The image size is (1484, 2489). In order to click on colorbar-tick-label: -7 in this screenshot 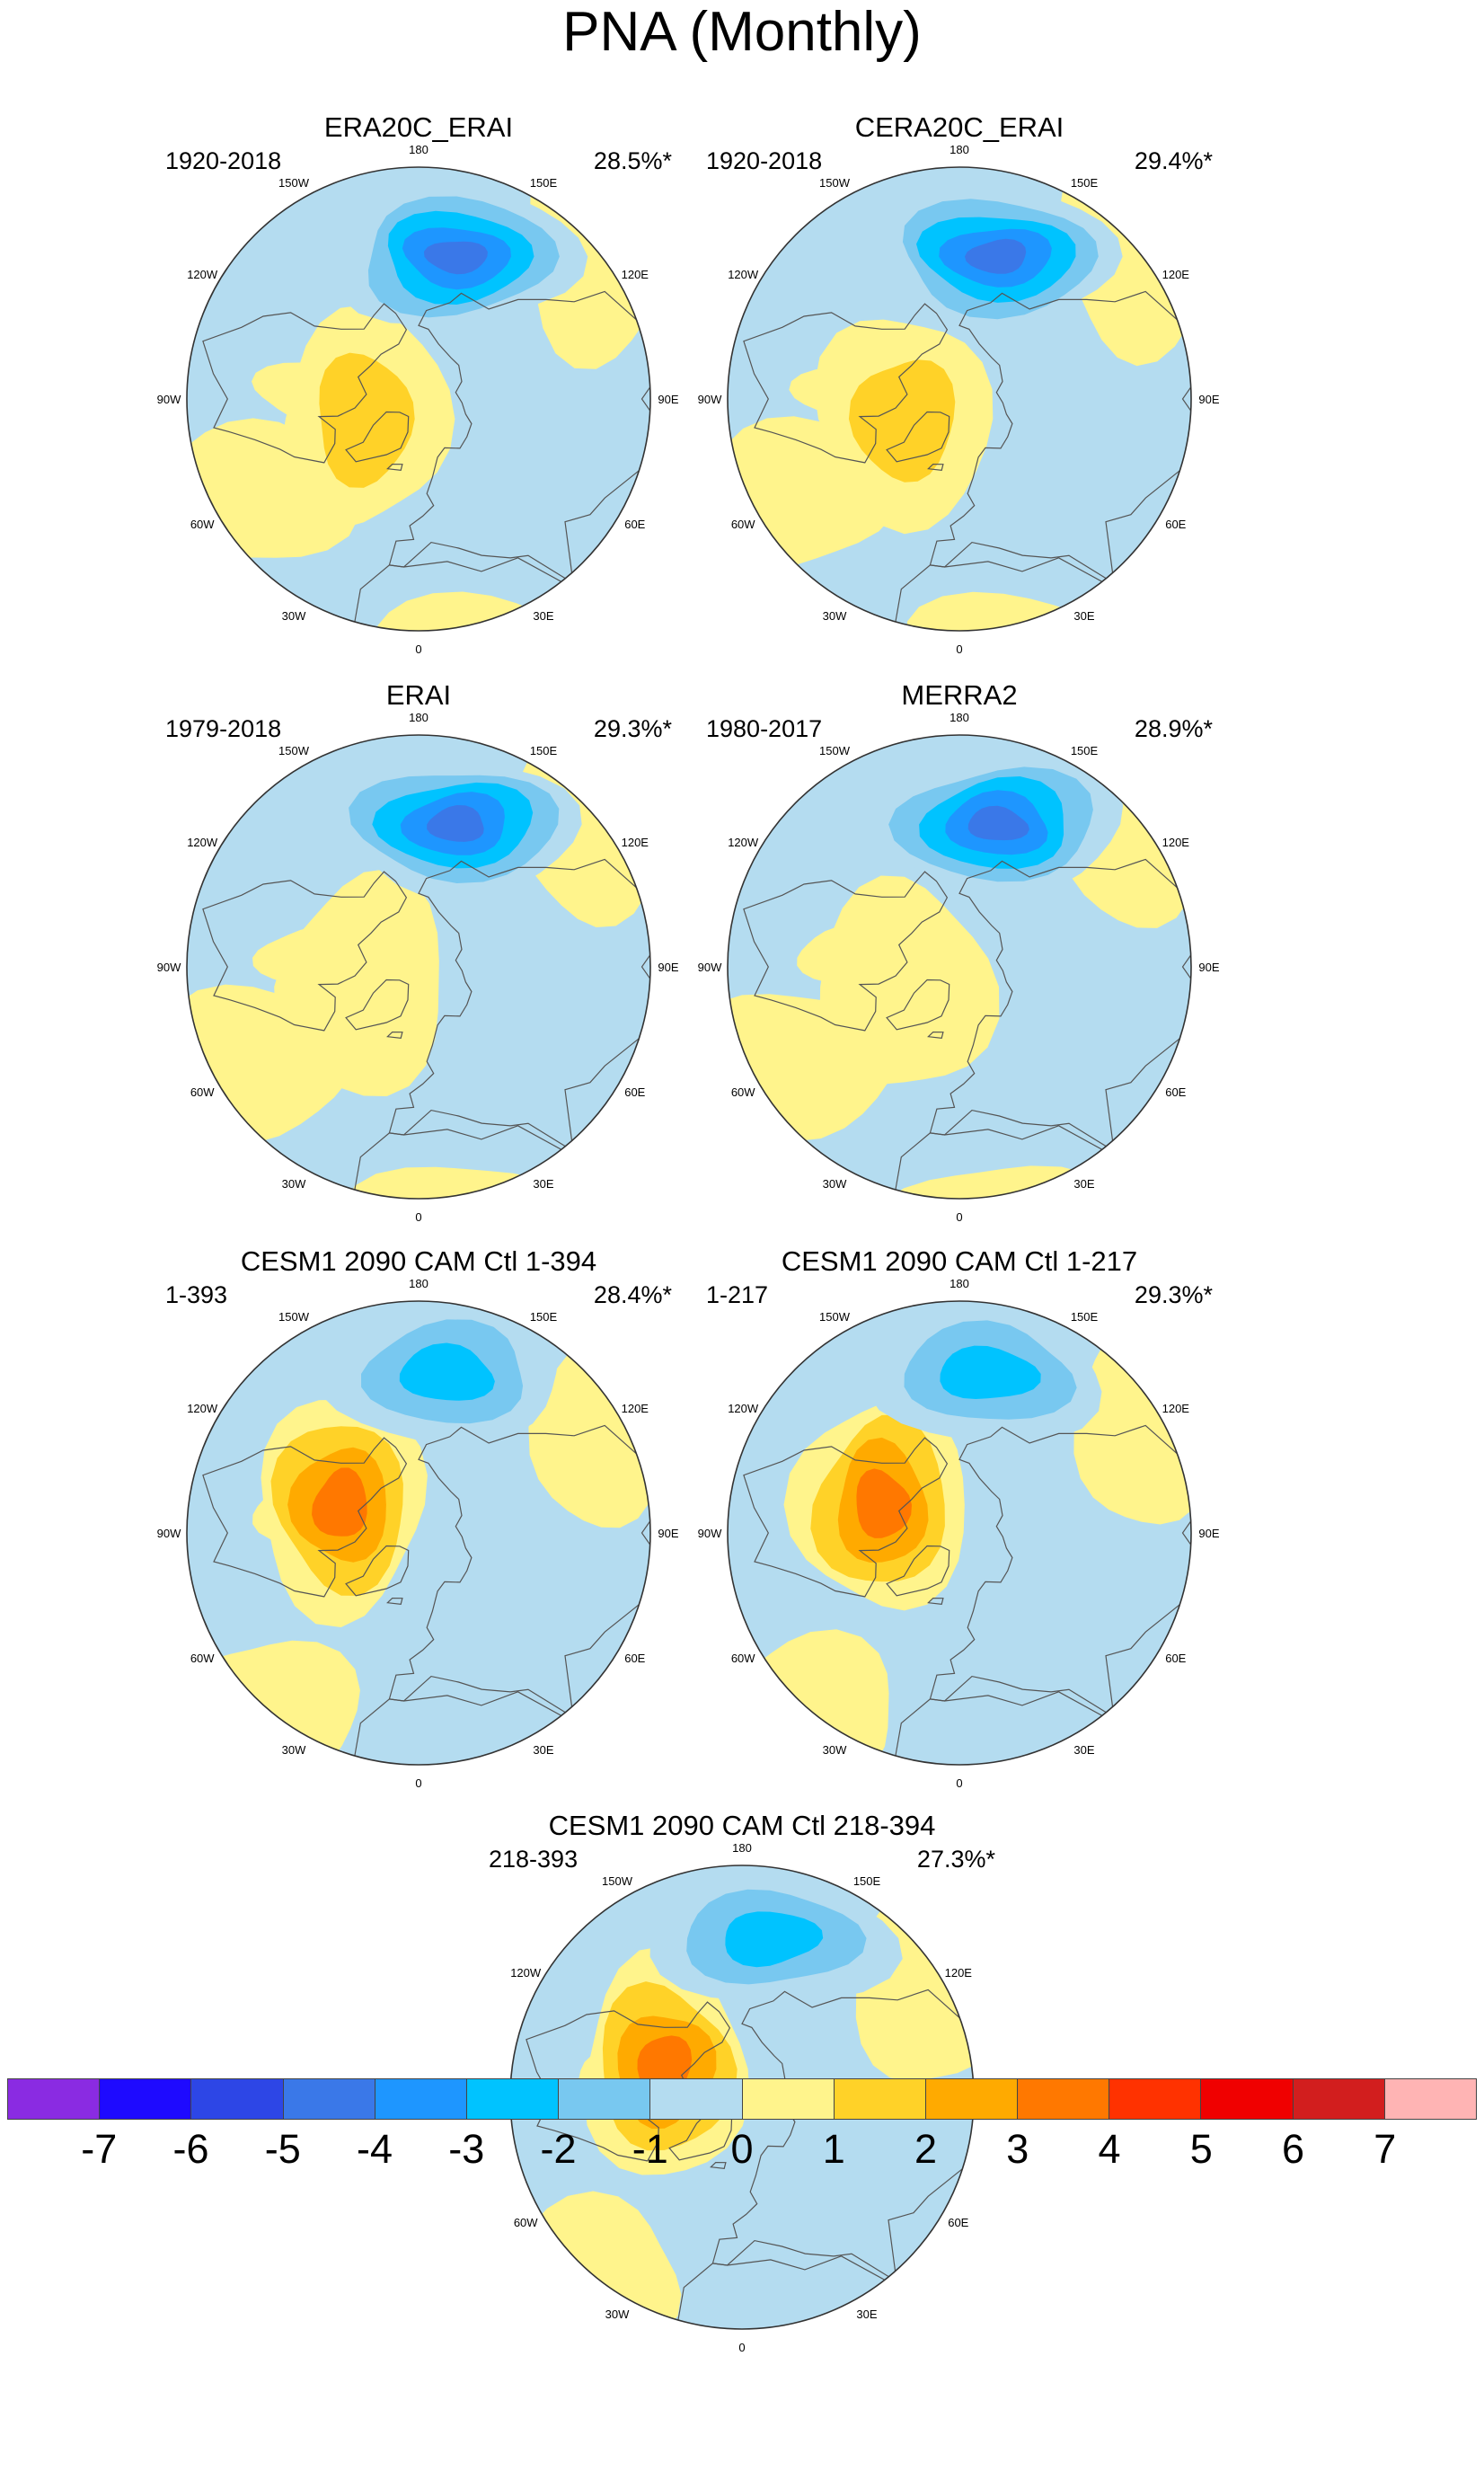, I will do `click(99, 2149)`.